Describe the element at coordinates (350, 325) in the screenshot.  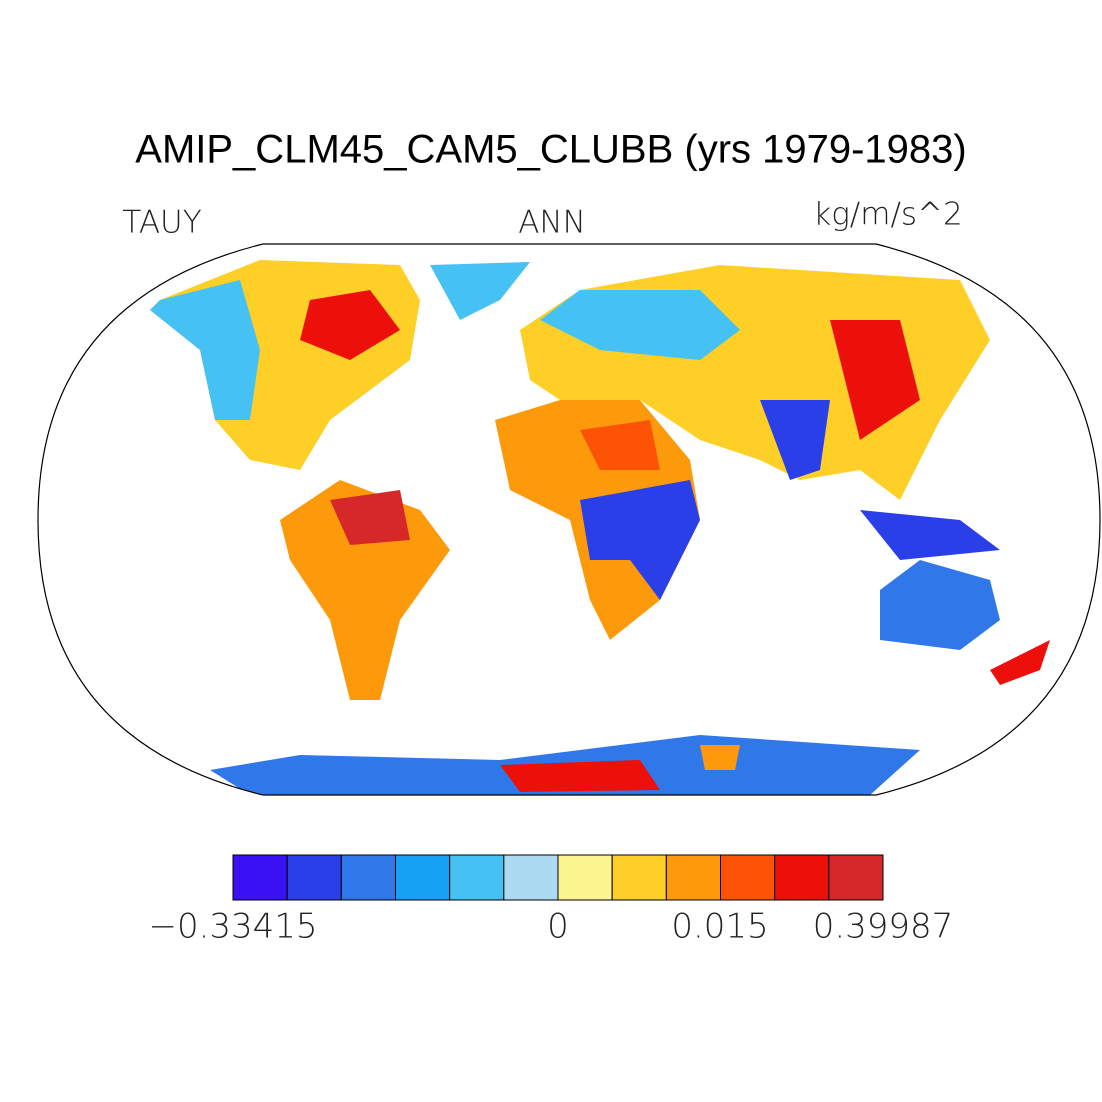
I see `hudson` at that location.